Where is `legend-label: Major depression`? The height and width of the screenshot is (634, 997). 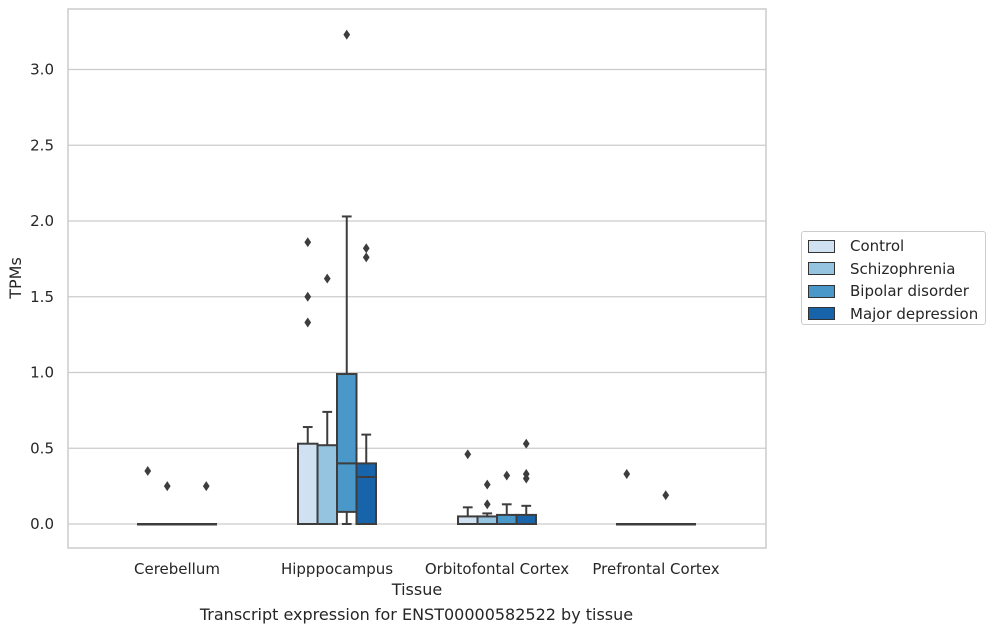 legend-label: Major depression is located at coordinates (914, 313).